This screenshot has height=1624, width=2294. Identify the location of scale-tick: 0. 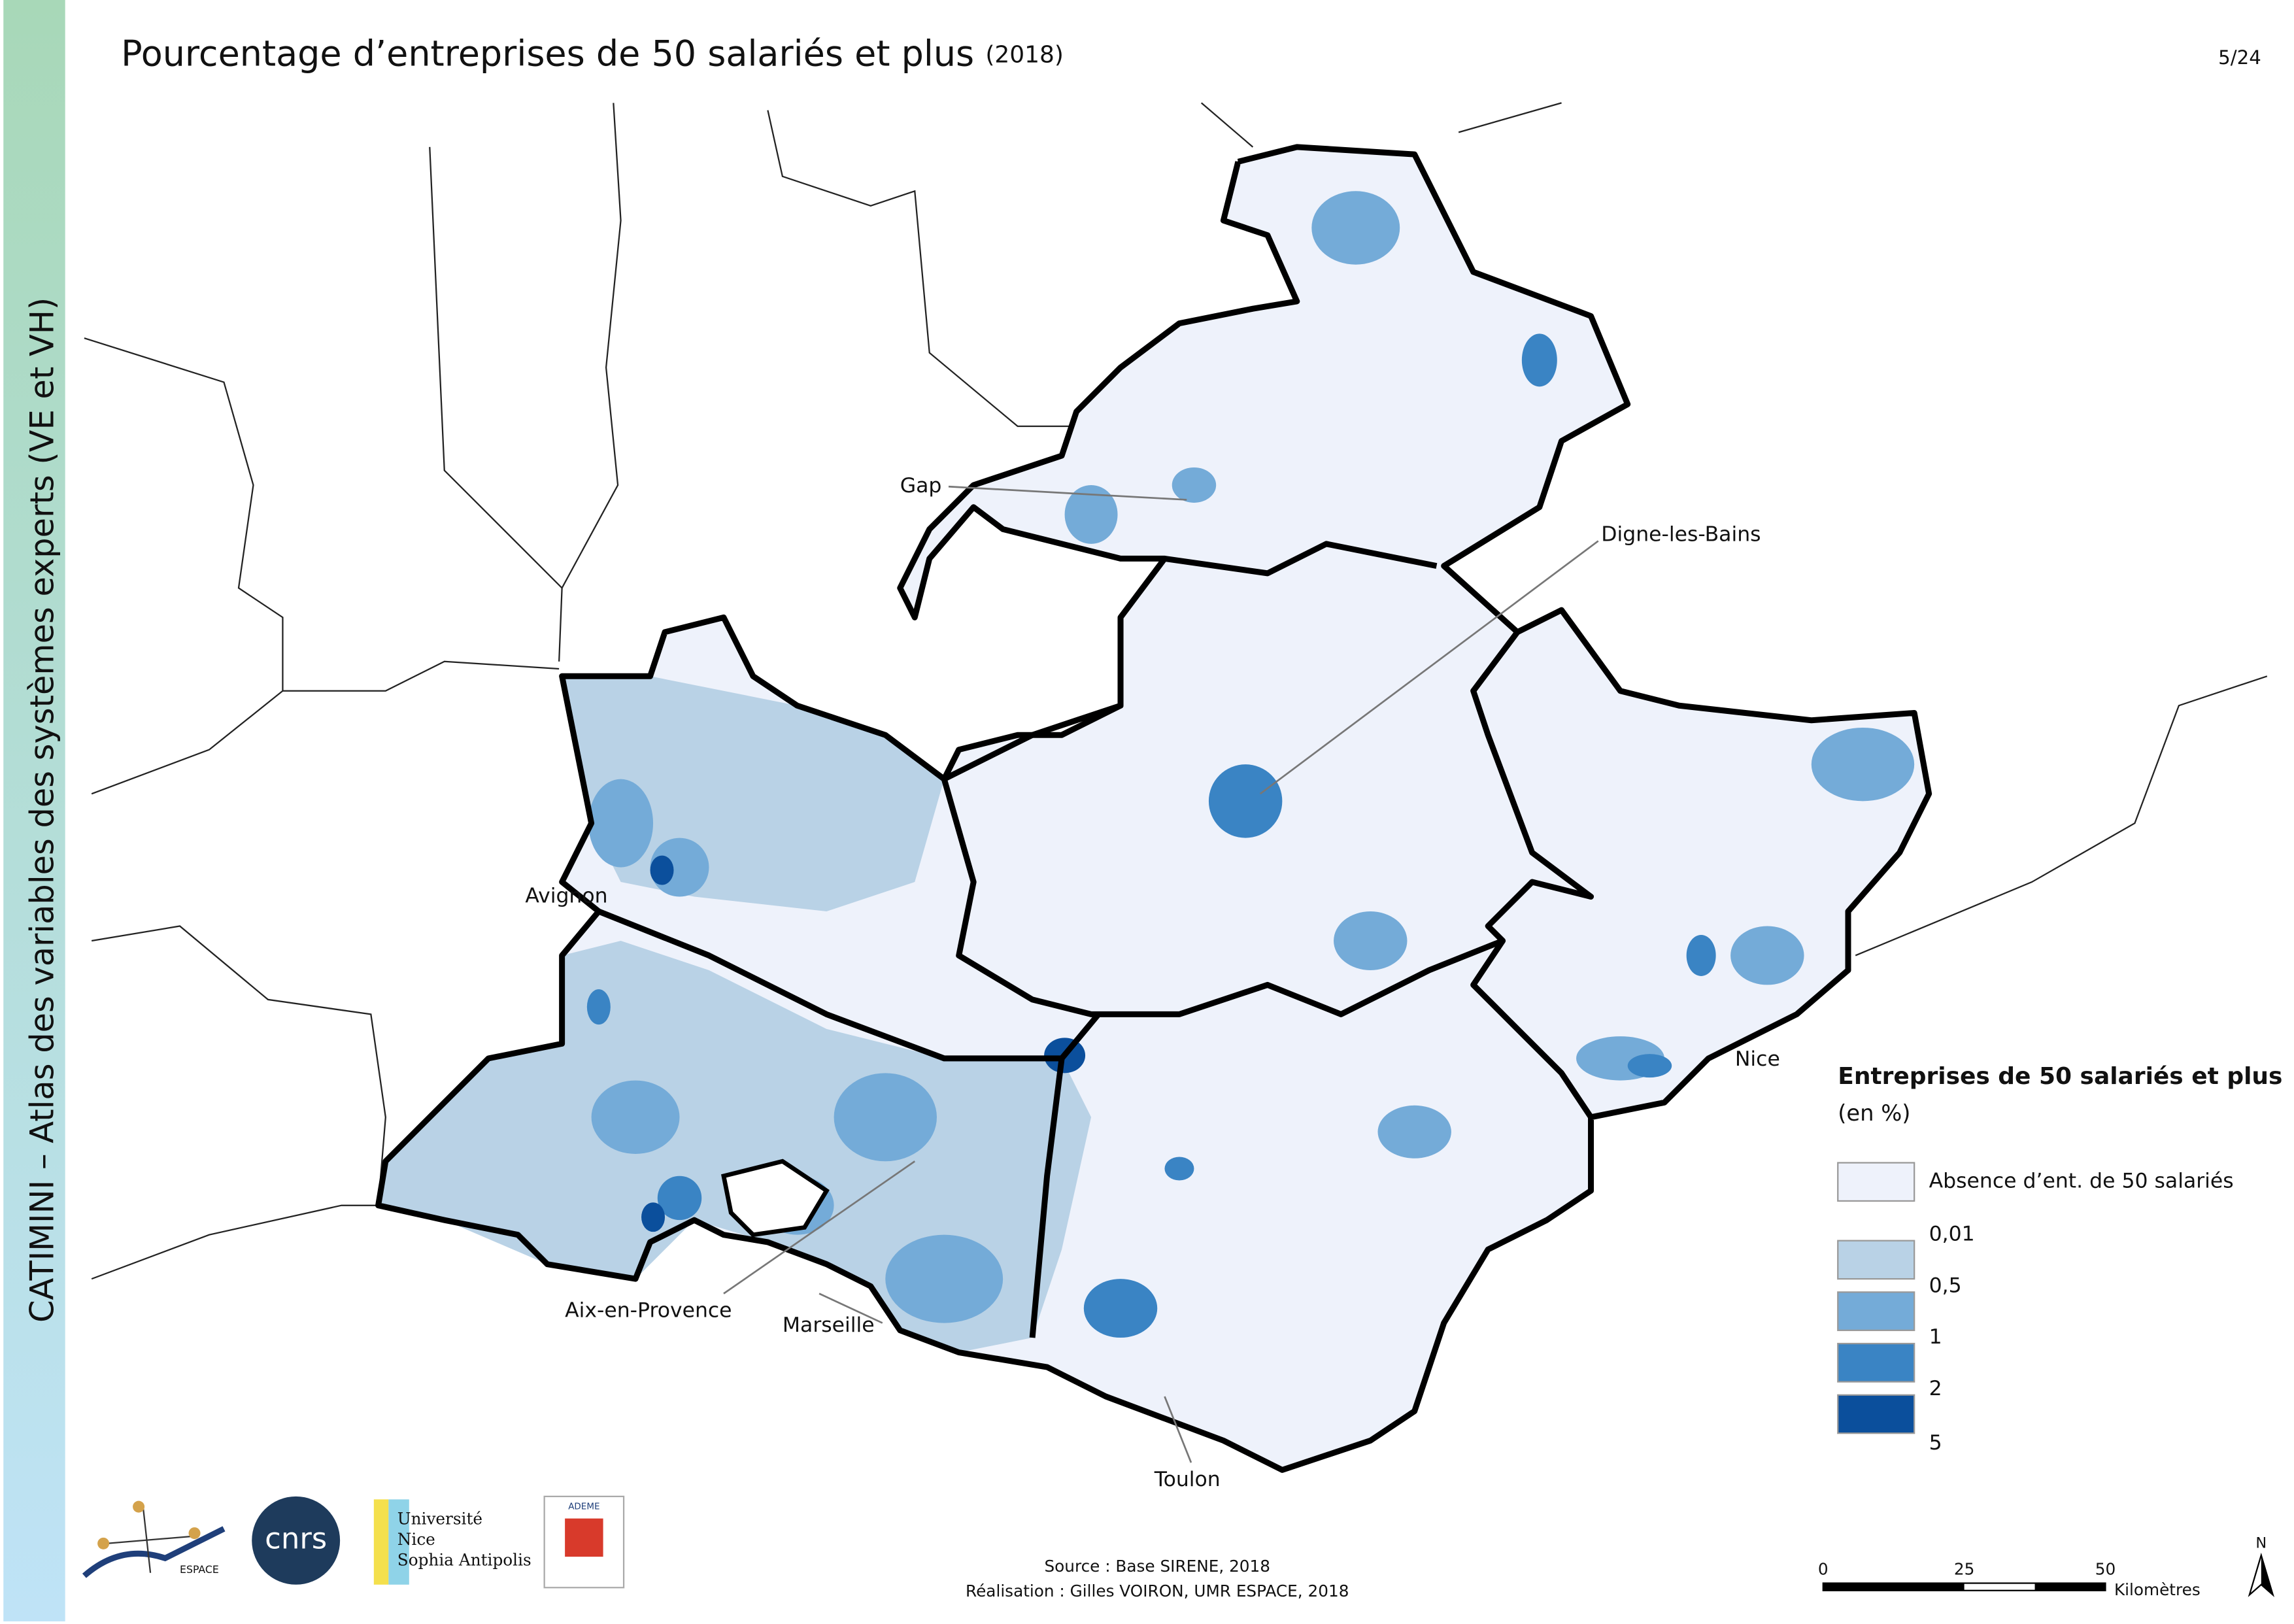
(1823, 1569).